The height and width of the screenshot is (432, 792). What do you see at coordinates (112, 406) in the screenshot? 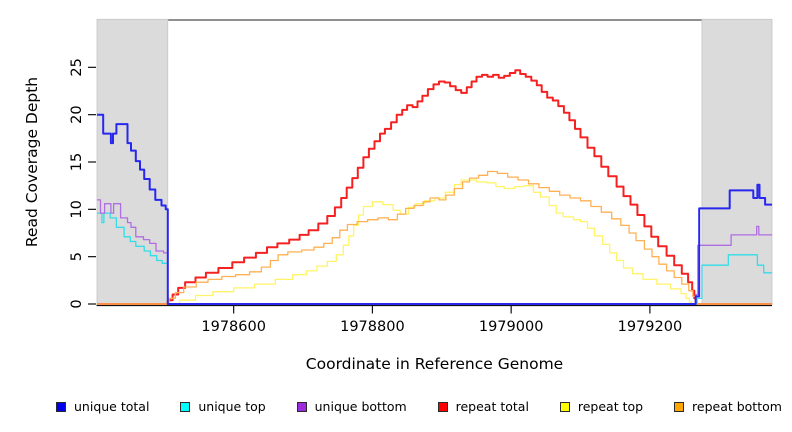
I see `legend-label-unique-total: unique total` at bounding box center [112, 406].